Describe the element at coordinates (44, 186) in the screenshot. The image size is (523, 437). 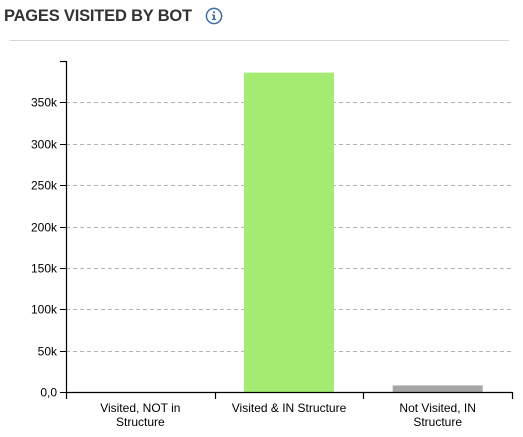
I see `y-tick-label: 250k` at that location.